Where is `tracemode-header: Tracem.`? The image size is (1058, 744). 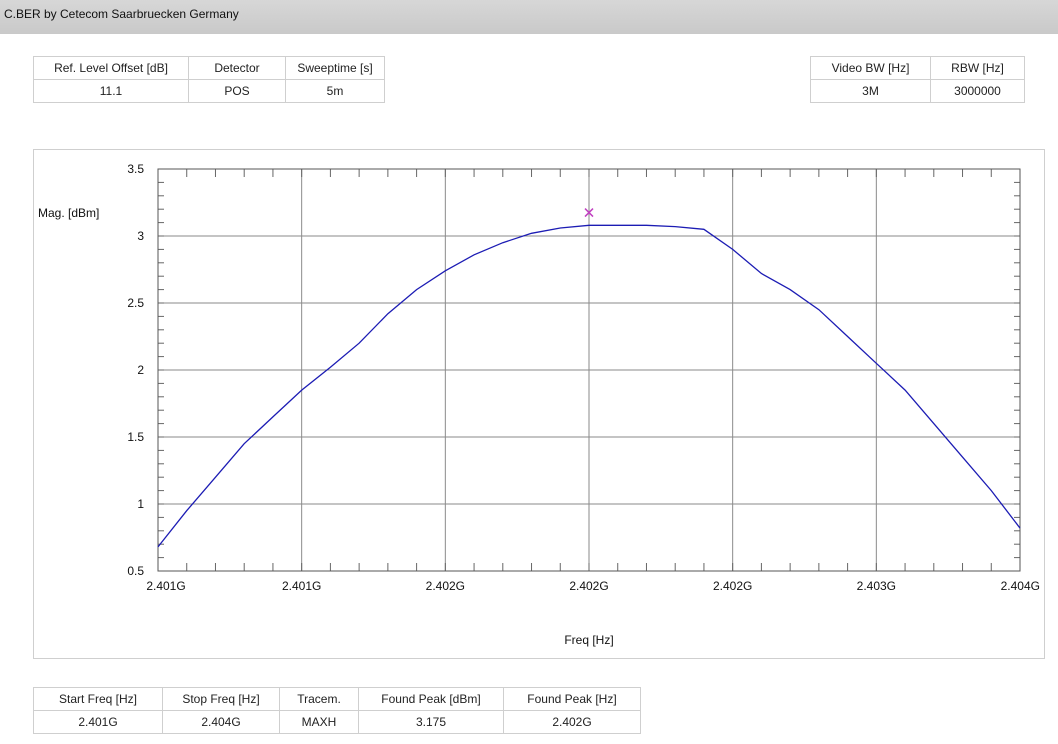
tracemode-header: Tracem. is located at coordinates (319, 699).